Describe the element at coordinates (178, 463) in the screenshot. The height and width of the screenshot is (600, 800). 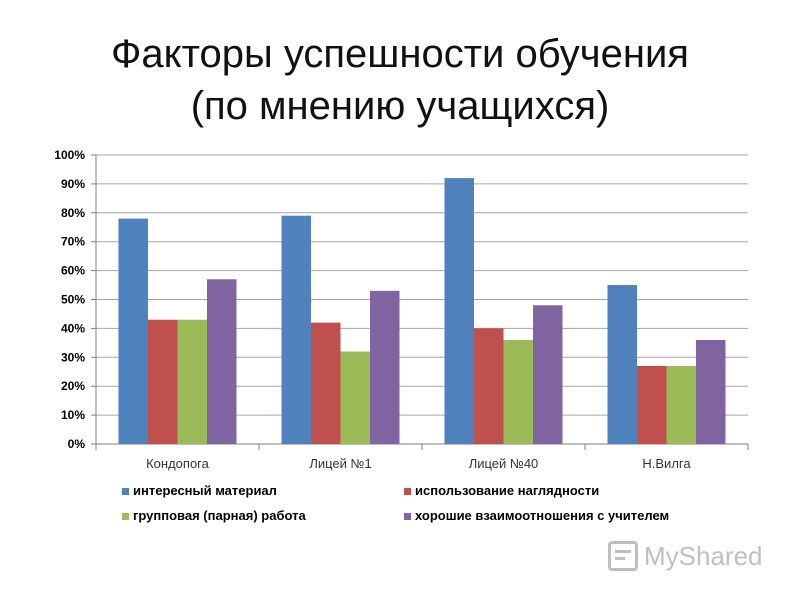
I see `x-tick-label: Кондопога` at that location.